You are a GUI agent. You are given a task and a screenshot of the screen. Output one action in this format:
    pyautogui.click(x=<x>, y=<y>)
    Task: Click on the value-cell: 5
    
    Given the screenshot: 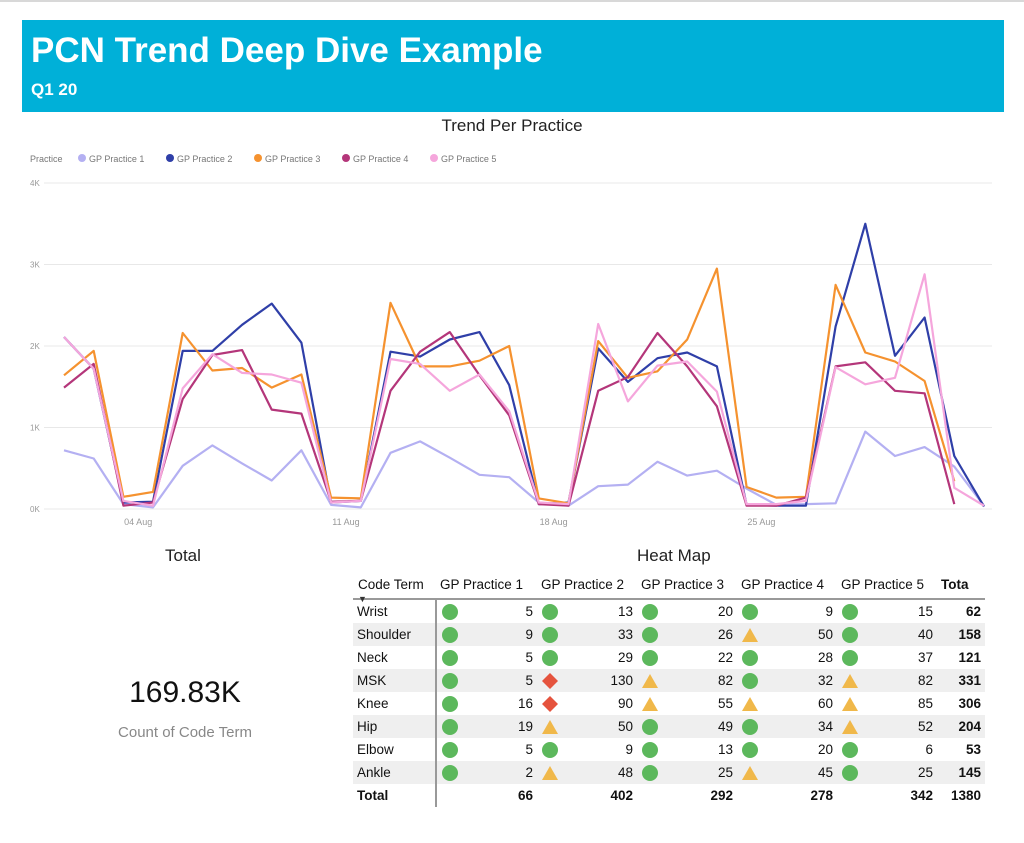 What is the action you would take?
    pyautogui.click(x=486, y=611)
    